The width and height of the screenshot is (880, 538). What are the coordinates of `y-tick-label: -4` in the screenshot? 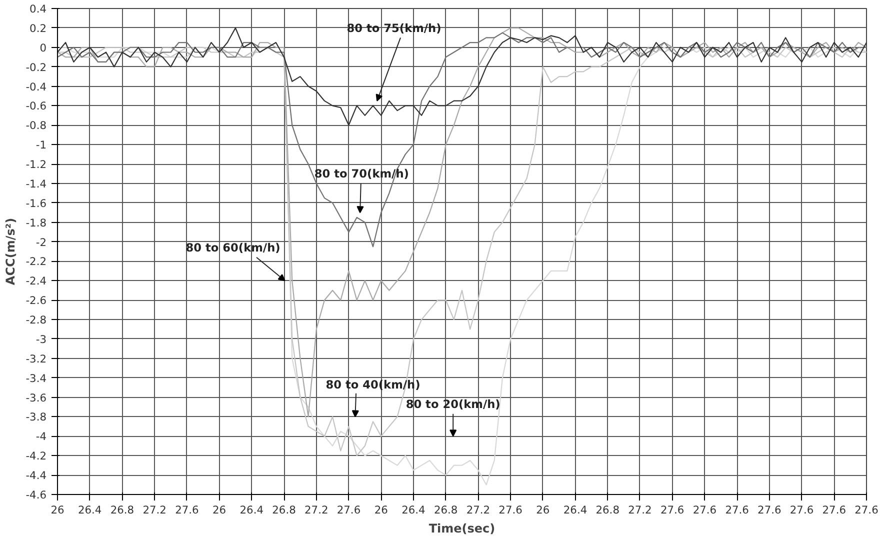 It's located at (41, 437).